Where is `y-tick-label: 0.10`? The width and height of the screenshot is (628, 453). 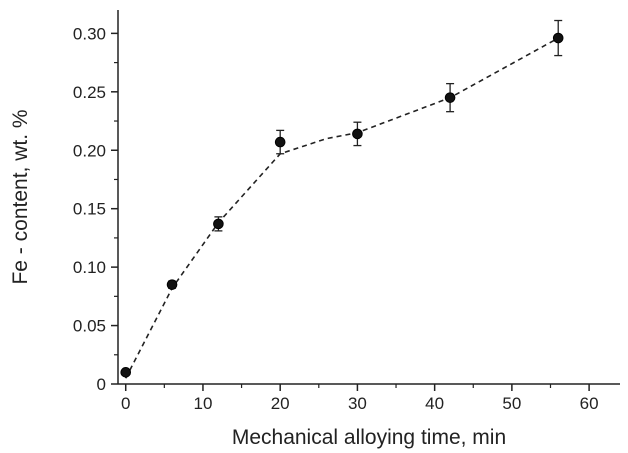
y-tick-label: 0.10 is located at coordinates (89, 267).